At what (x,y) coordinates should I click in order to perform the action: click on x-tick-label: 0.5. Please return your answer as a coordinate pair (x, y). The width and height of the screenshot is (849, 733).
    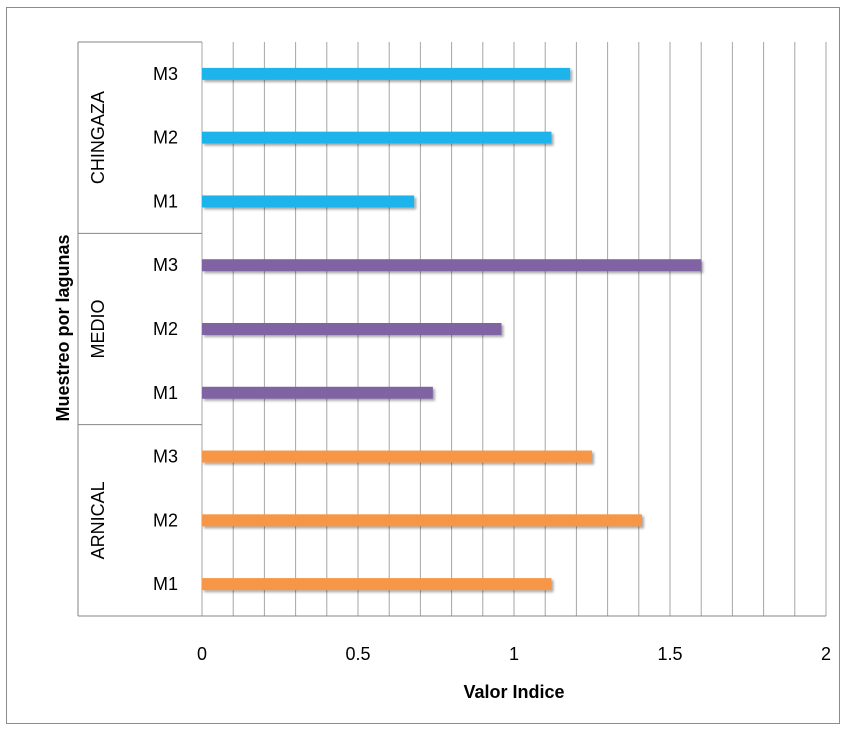
    Looking at the image, I should click on (357, 654).